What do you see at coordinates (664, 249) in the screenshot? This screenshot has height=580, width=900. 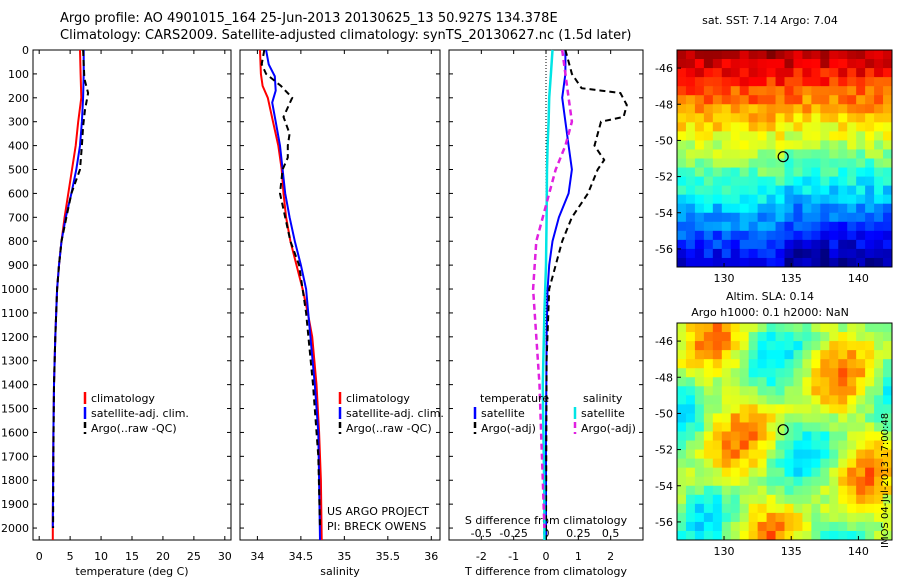 I see `sst-map-ytick-label: -56` at bounding box center [664, 249].